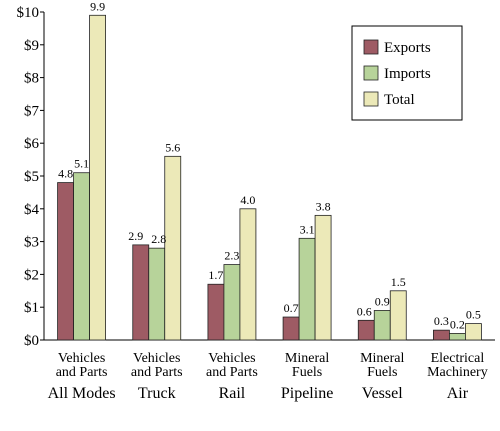  What do you see at coordinates (82, 393) in the screenshot?
I see `x-group-label: All Modes` at bounding box center [82, 393].